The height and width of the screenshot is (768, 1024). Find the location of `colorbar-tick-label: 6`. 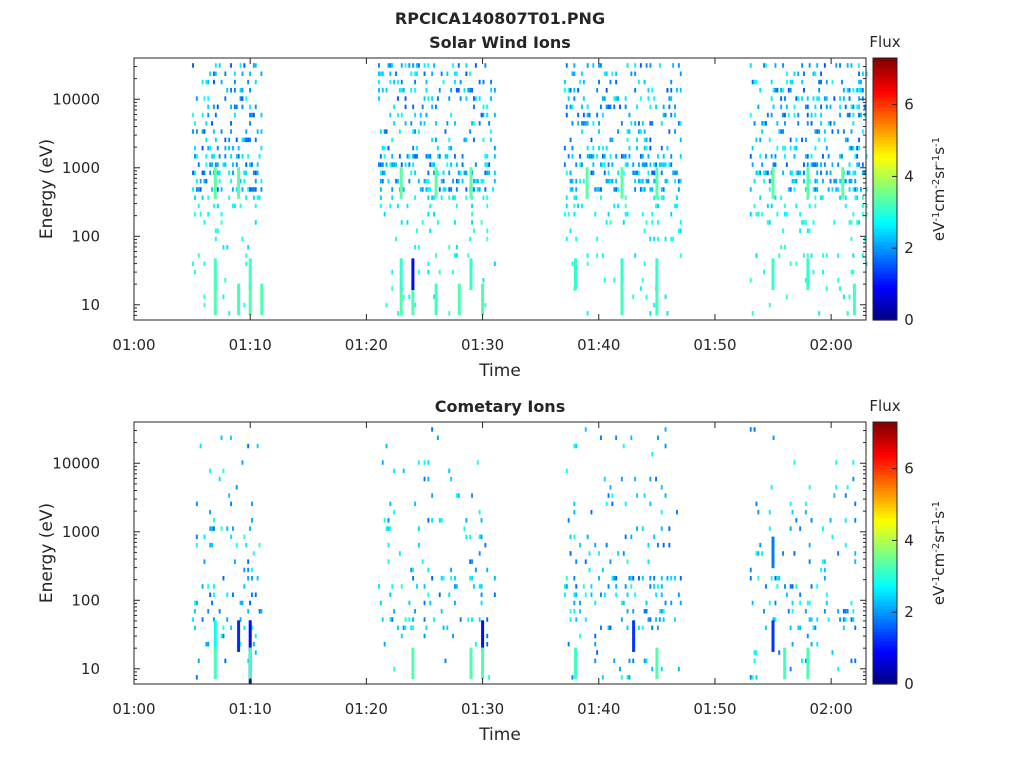

colorbar-tick-label: 6 is located at coordinates (909, 469).